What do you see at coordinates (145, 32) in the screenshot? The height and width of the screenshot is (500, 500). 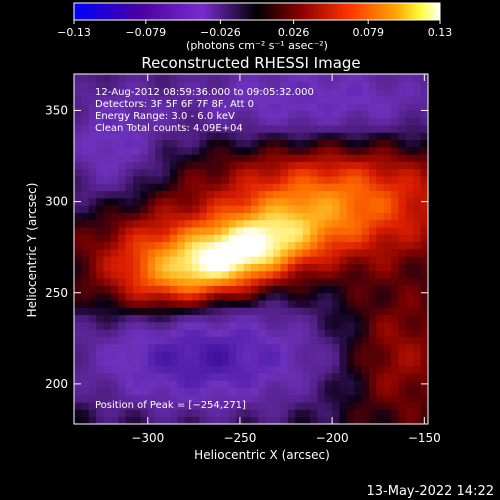 I see `colorbar-tick-label: −0.079` at bounding box center [145, 32].